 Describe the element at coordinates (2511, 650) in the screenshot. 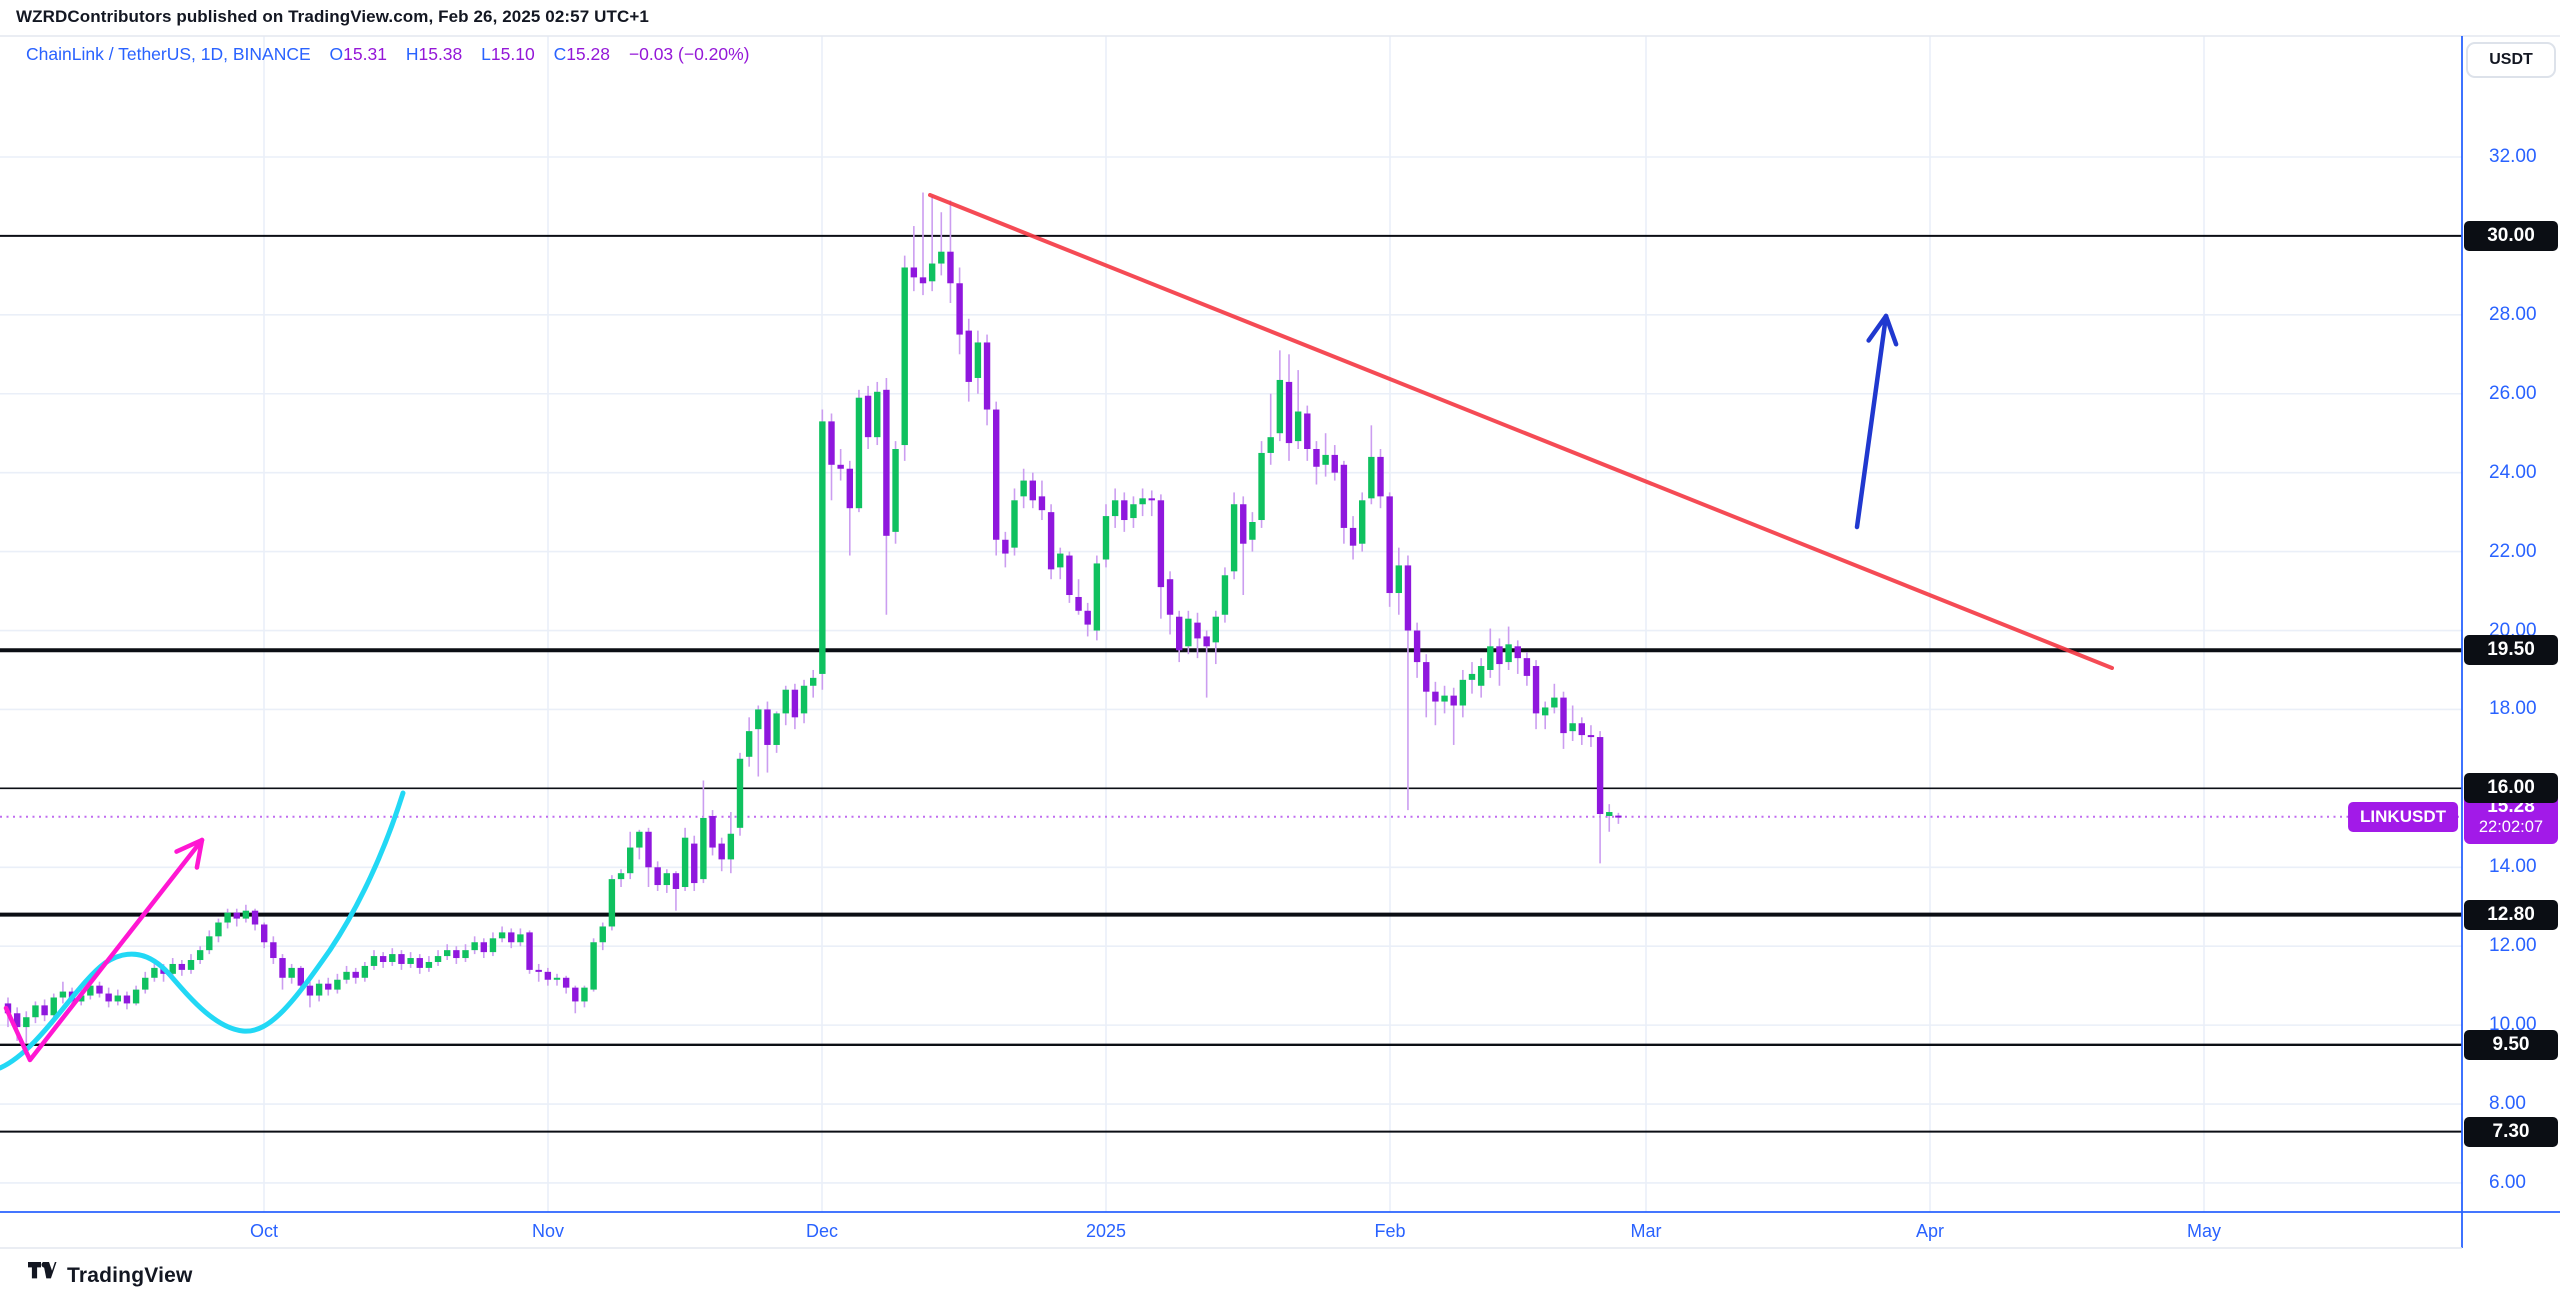

I see `level-price-tag: 19.50` at that location.